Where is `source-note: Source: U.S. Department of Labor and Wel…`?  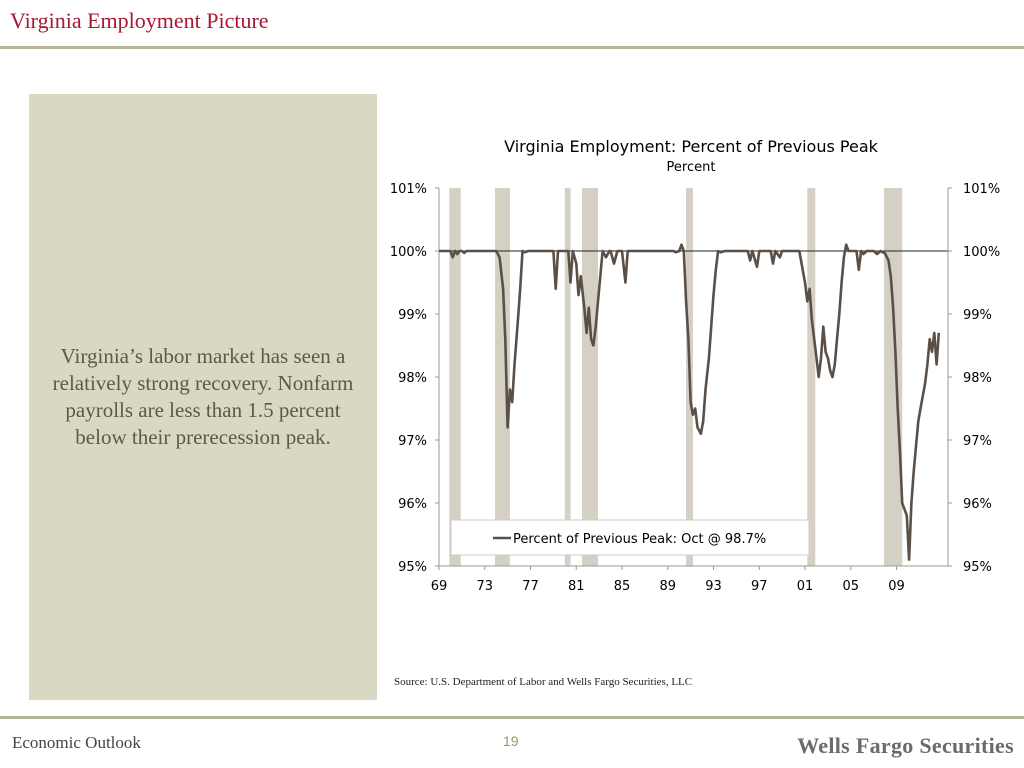 source-note: Source: U.S. Department of Labor and Wel… is located at coordinates (543, 682).